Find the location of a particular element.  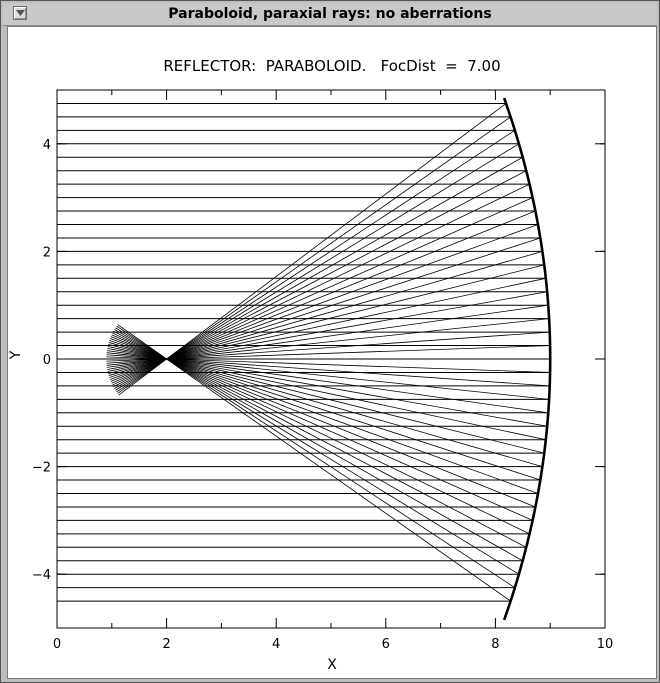

y-tick-label: 0 is located at coordinates (47, 360).